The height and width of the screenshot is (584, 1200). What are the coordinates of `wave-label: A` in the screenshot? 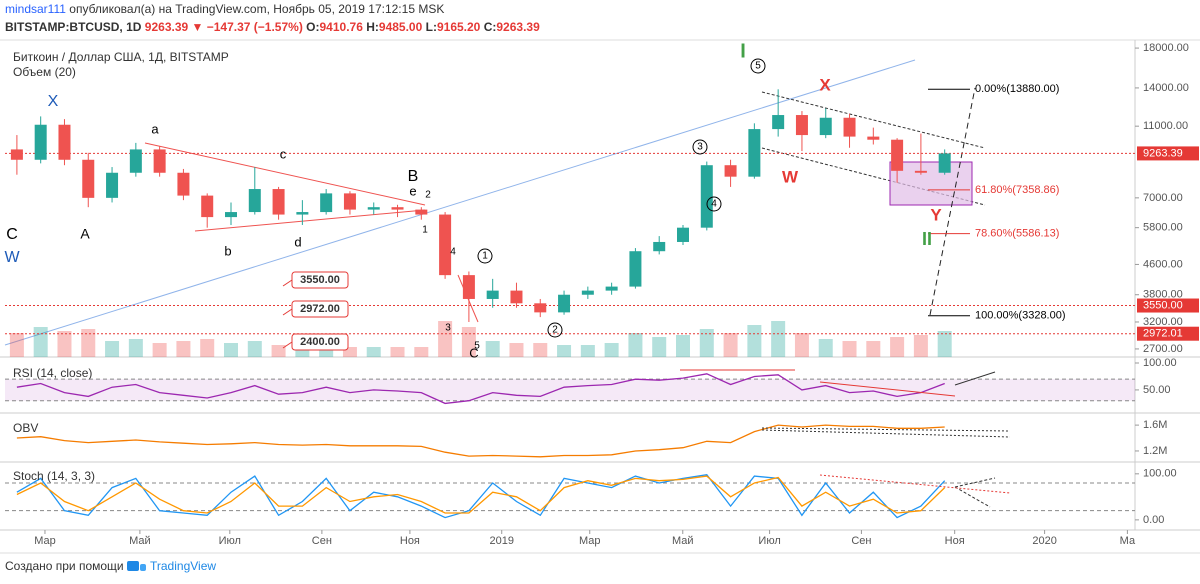 It's located at (85, 234).